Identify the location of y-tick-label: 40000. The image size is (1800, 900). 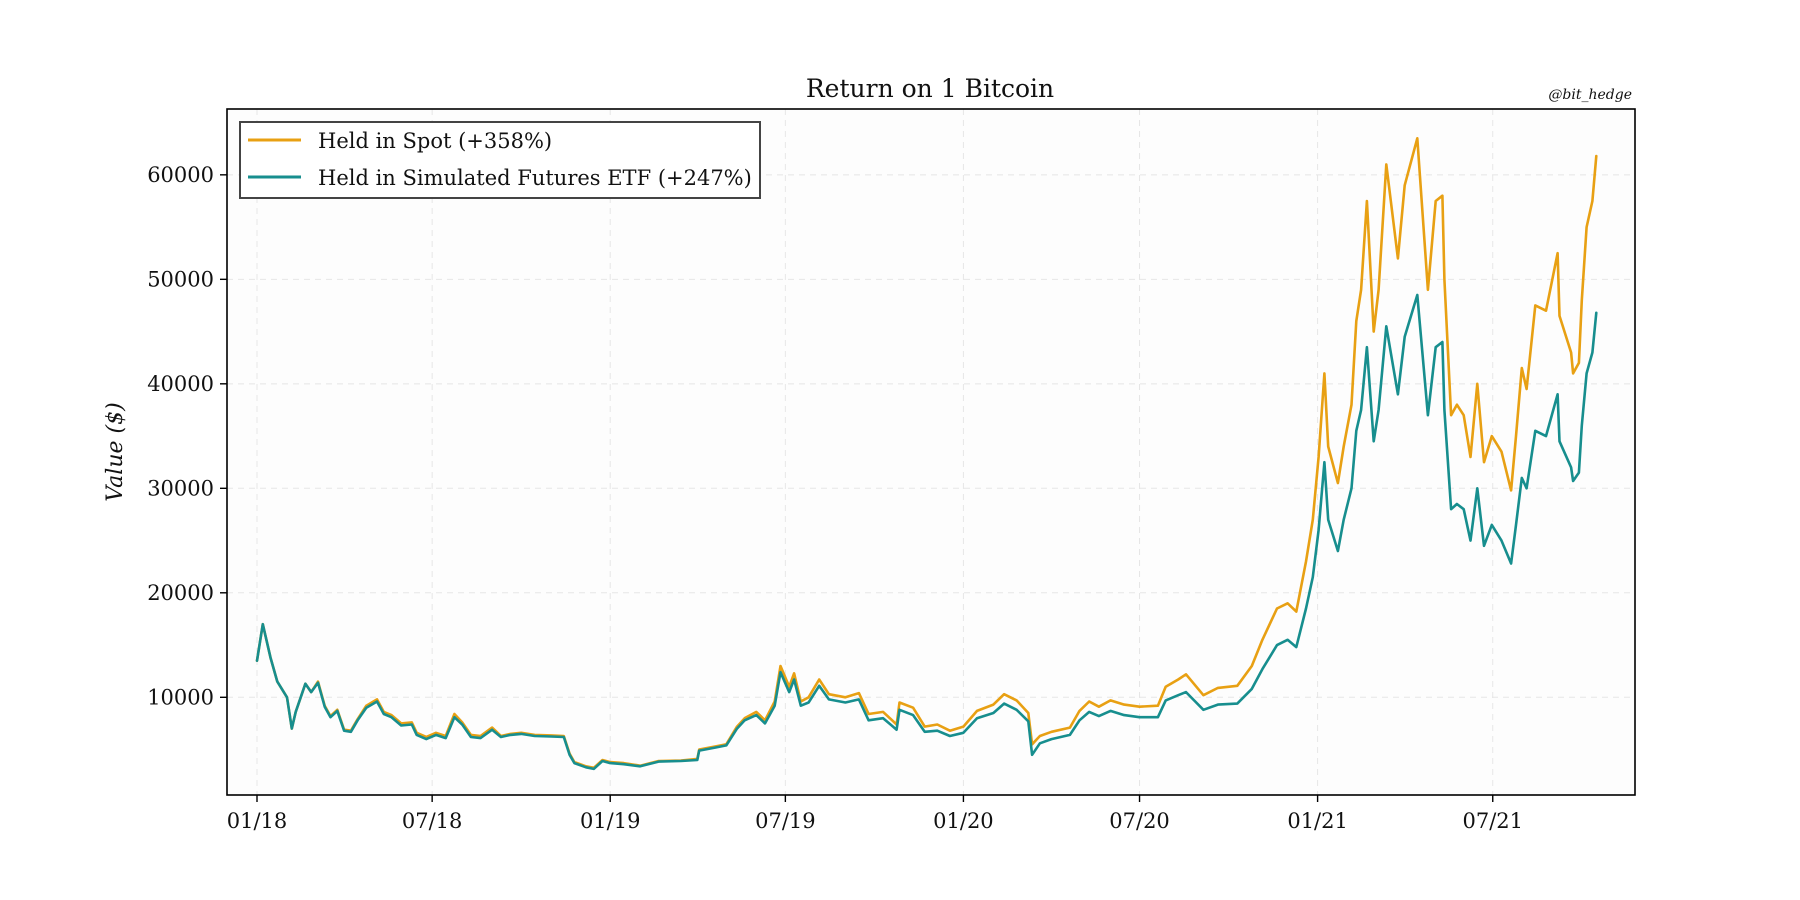
(180, 384).